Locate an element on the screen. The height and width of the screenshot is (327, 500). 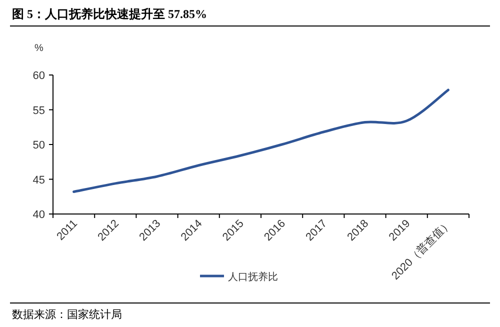
y-tick-label: 50 is located at coordinates (38, 146).